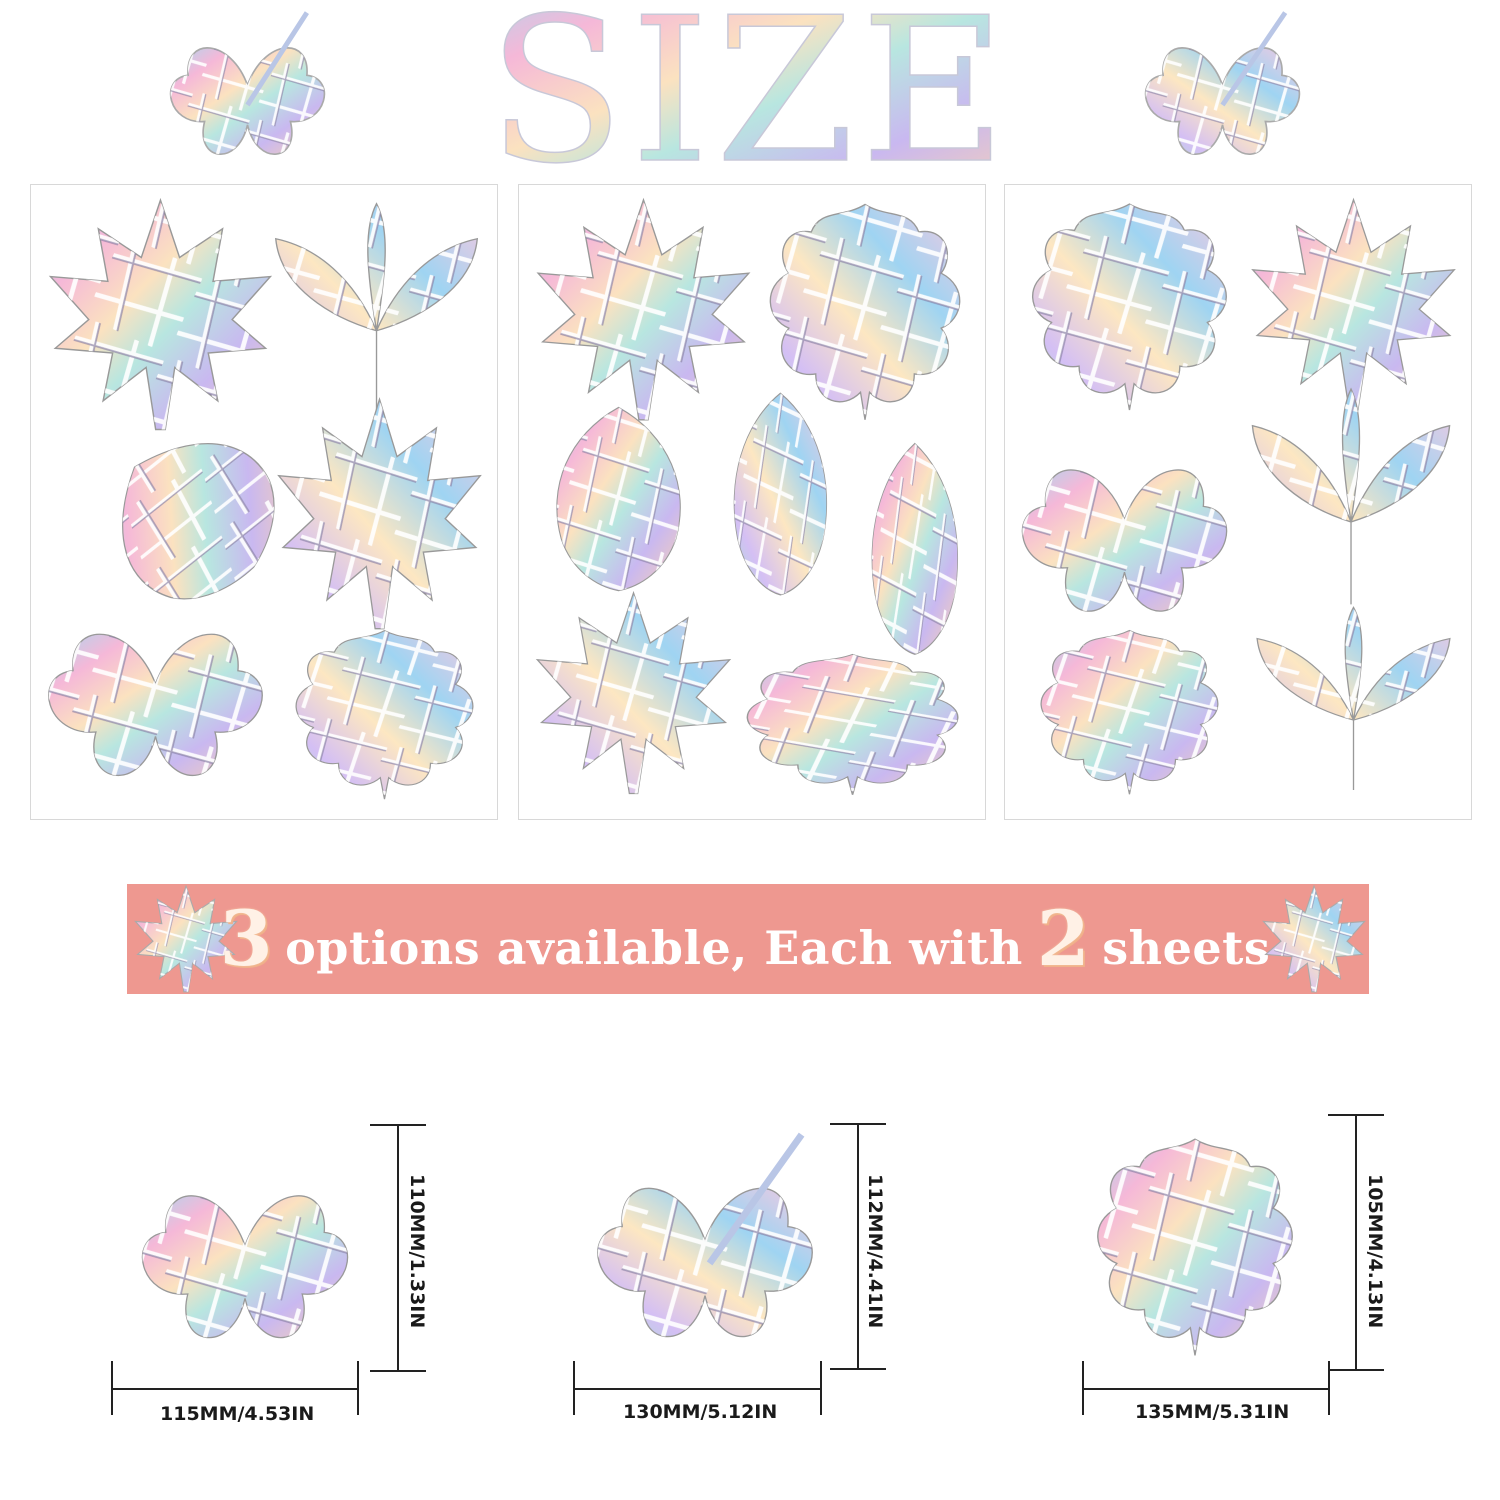 The height and width of the screenshot is (1500, 1500). I want to click on height-label: 110MM/1.33IN, so click(417, 1251).